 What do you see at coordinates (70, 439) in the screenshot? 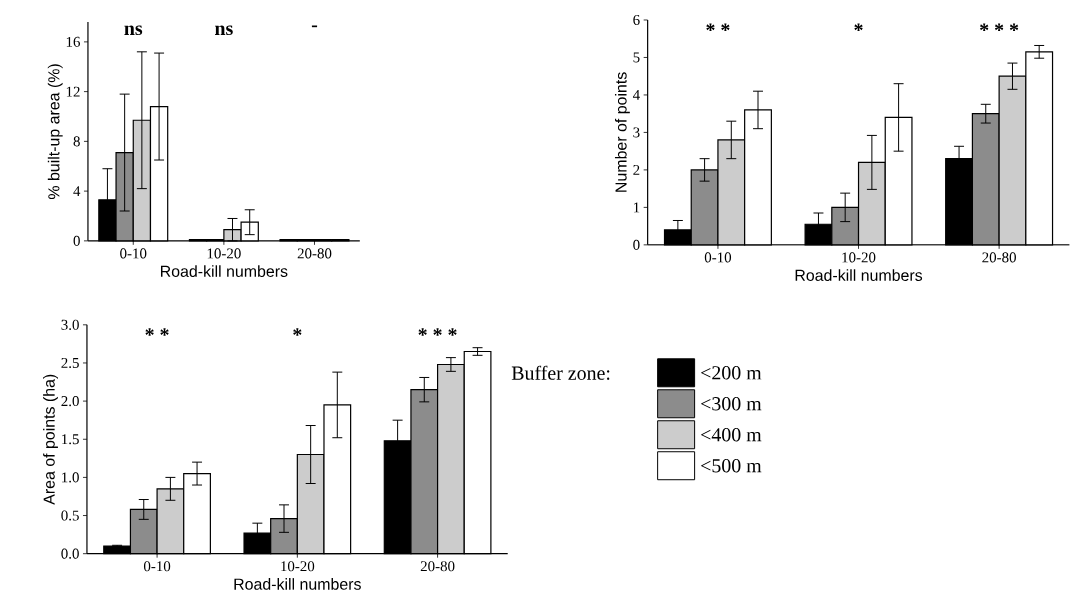
I see `y-tick-label: 1.5` at bounding box center [70, 439].